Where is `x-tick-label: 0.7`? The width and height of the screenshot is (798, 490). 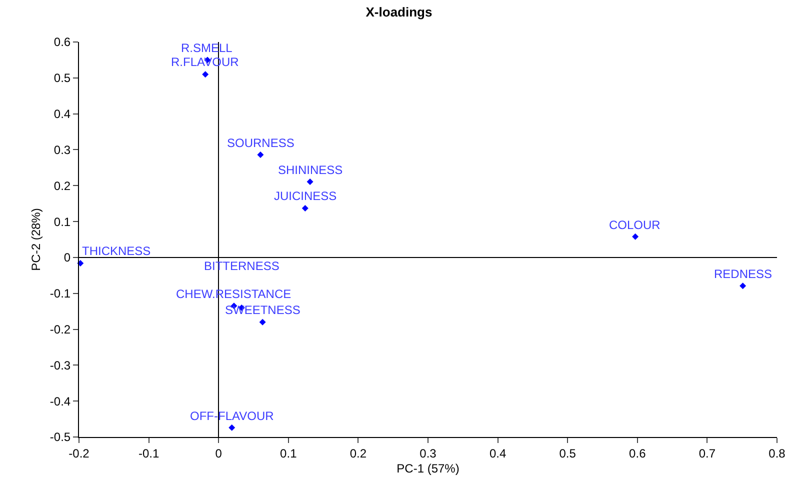 x-tick-label: 0.7 is located at coordinates (707, 453).